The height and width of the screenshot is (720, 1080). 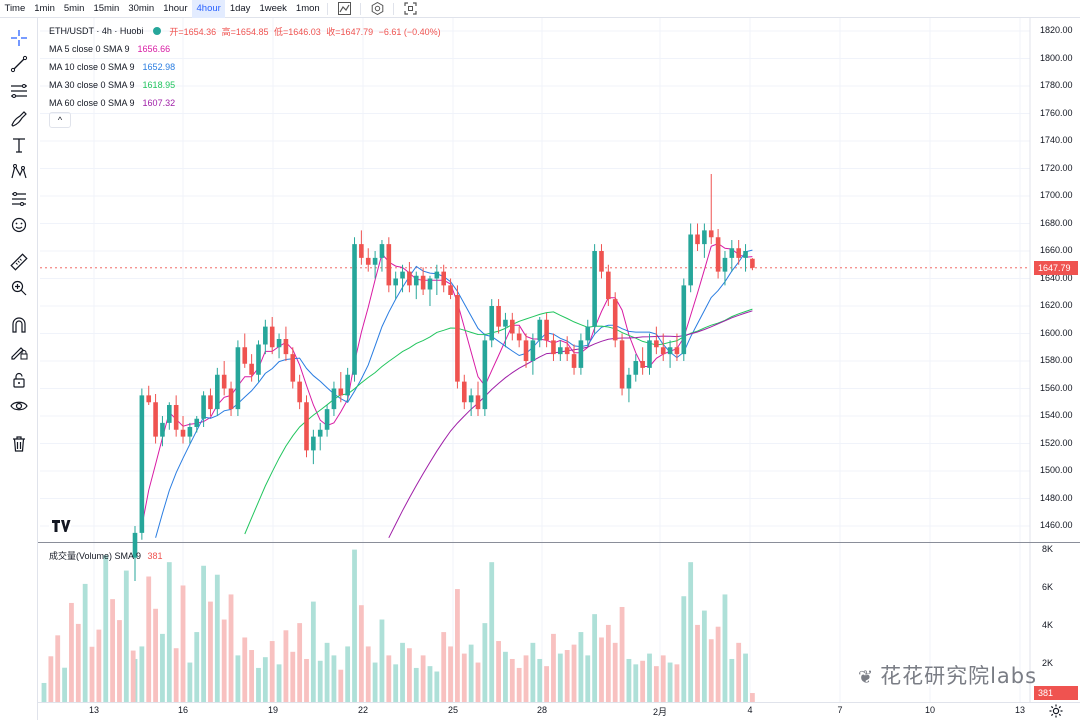 What do you see at coordinates (19, 91) in the screenshot?
I see `parallel-channel-icon` at bounding box center [19, 91].